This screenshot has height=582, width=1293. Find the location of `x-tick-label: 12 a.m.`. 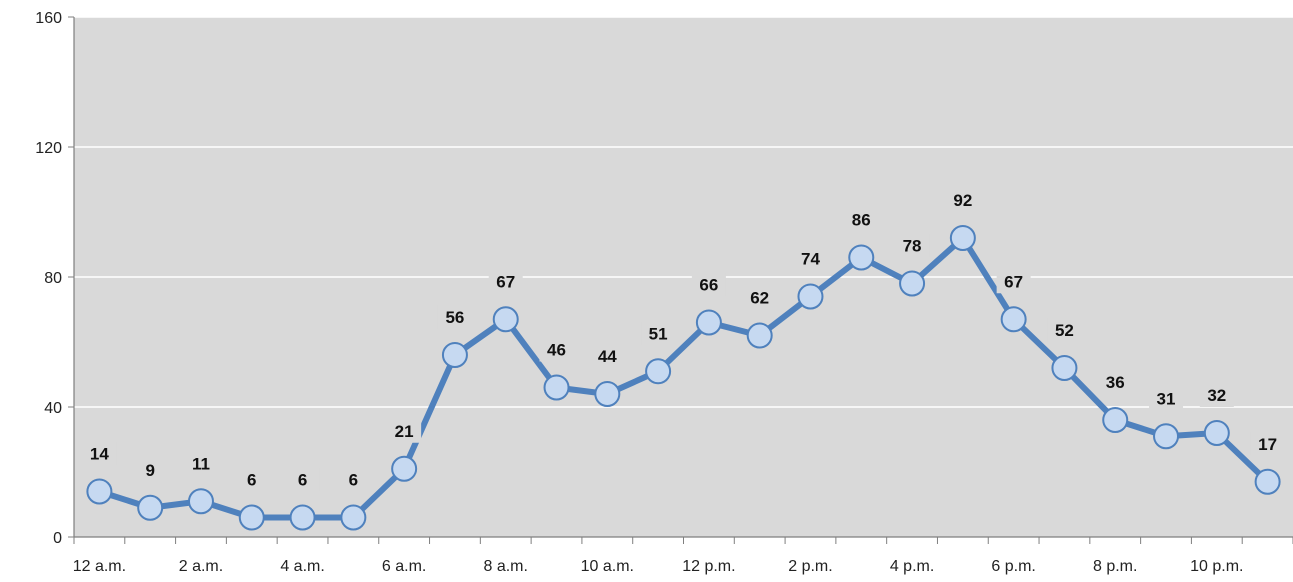

x-tick-label: 12 a.m. is located at coordinates (99, 566).